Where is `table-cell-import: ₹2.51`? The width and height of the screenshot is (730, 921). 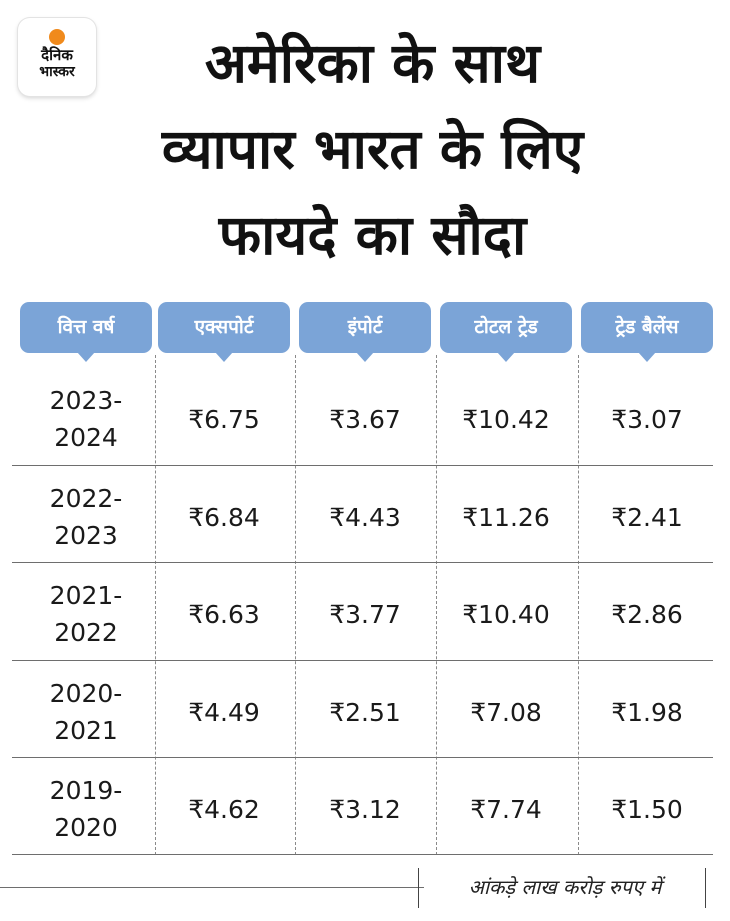 table-cell-import: ₹2.51 is located at coordinates (365, 712).